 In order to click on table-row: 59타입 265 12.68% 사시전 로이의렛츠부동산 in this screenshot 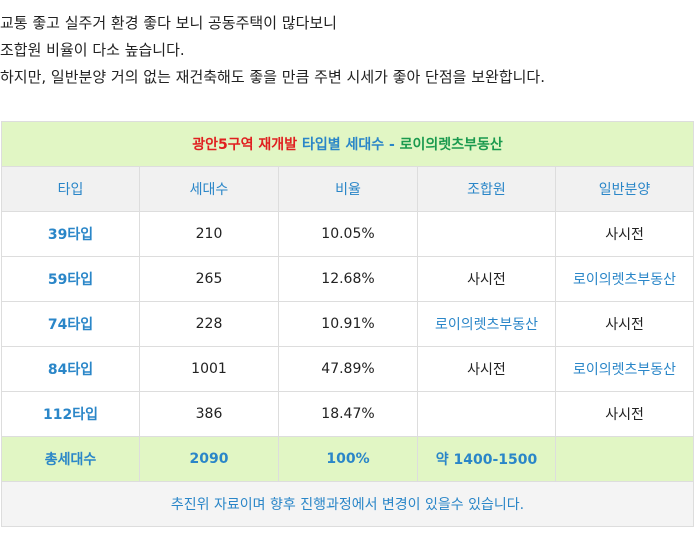, I will do `click(347, 279)`.